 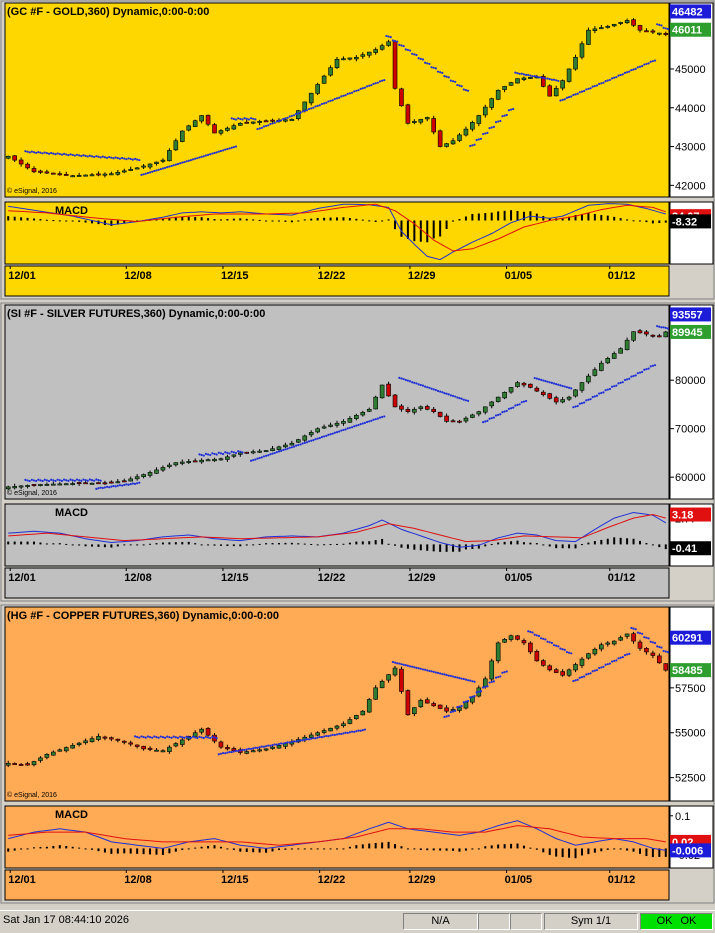 What do you see at coordinates (690, 70) in the screenshot?
I see `price-axis-label: 45000` at bounding box center [690, 70].